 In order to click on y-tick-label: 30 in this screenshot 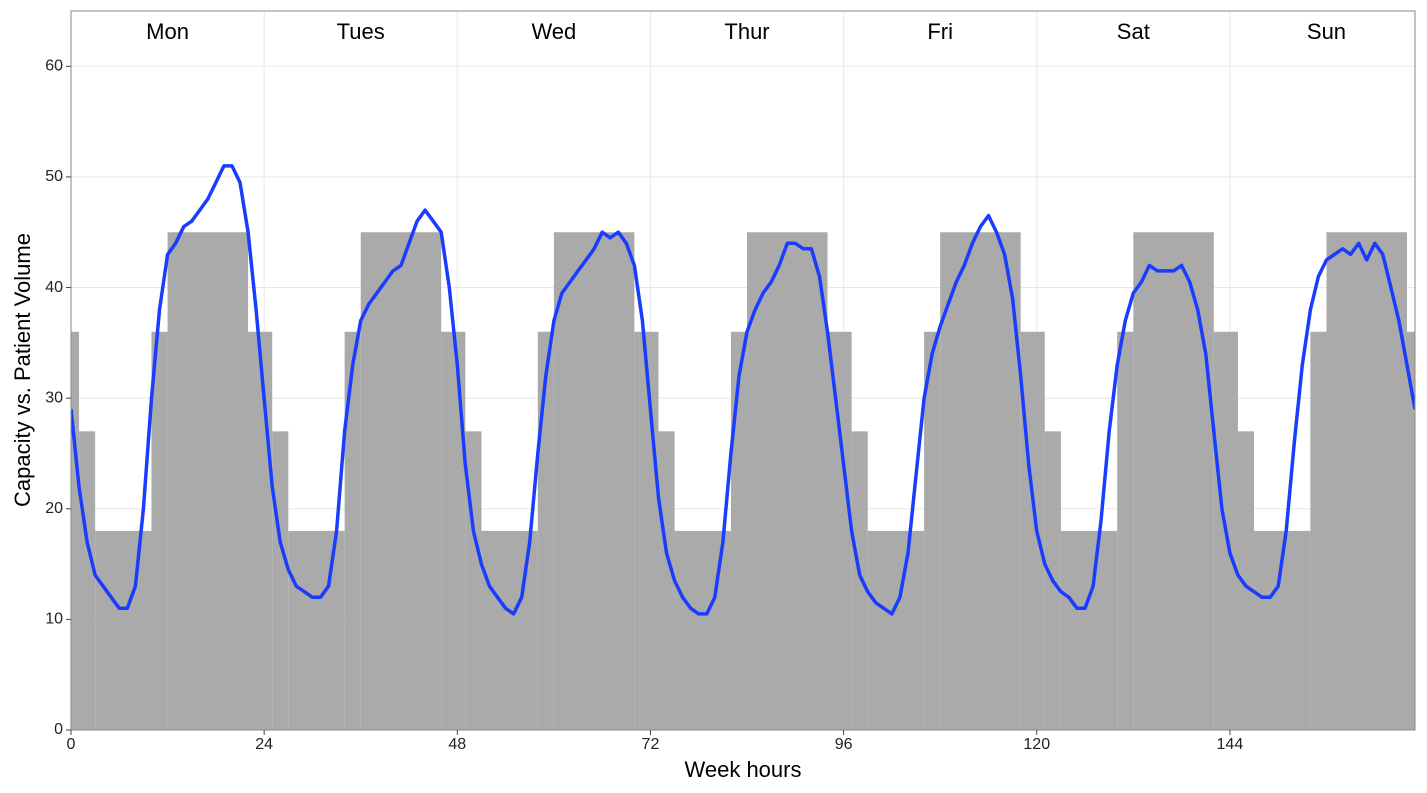, I will do `click(54, 397)`.